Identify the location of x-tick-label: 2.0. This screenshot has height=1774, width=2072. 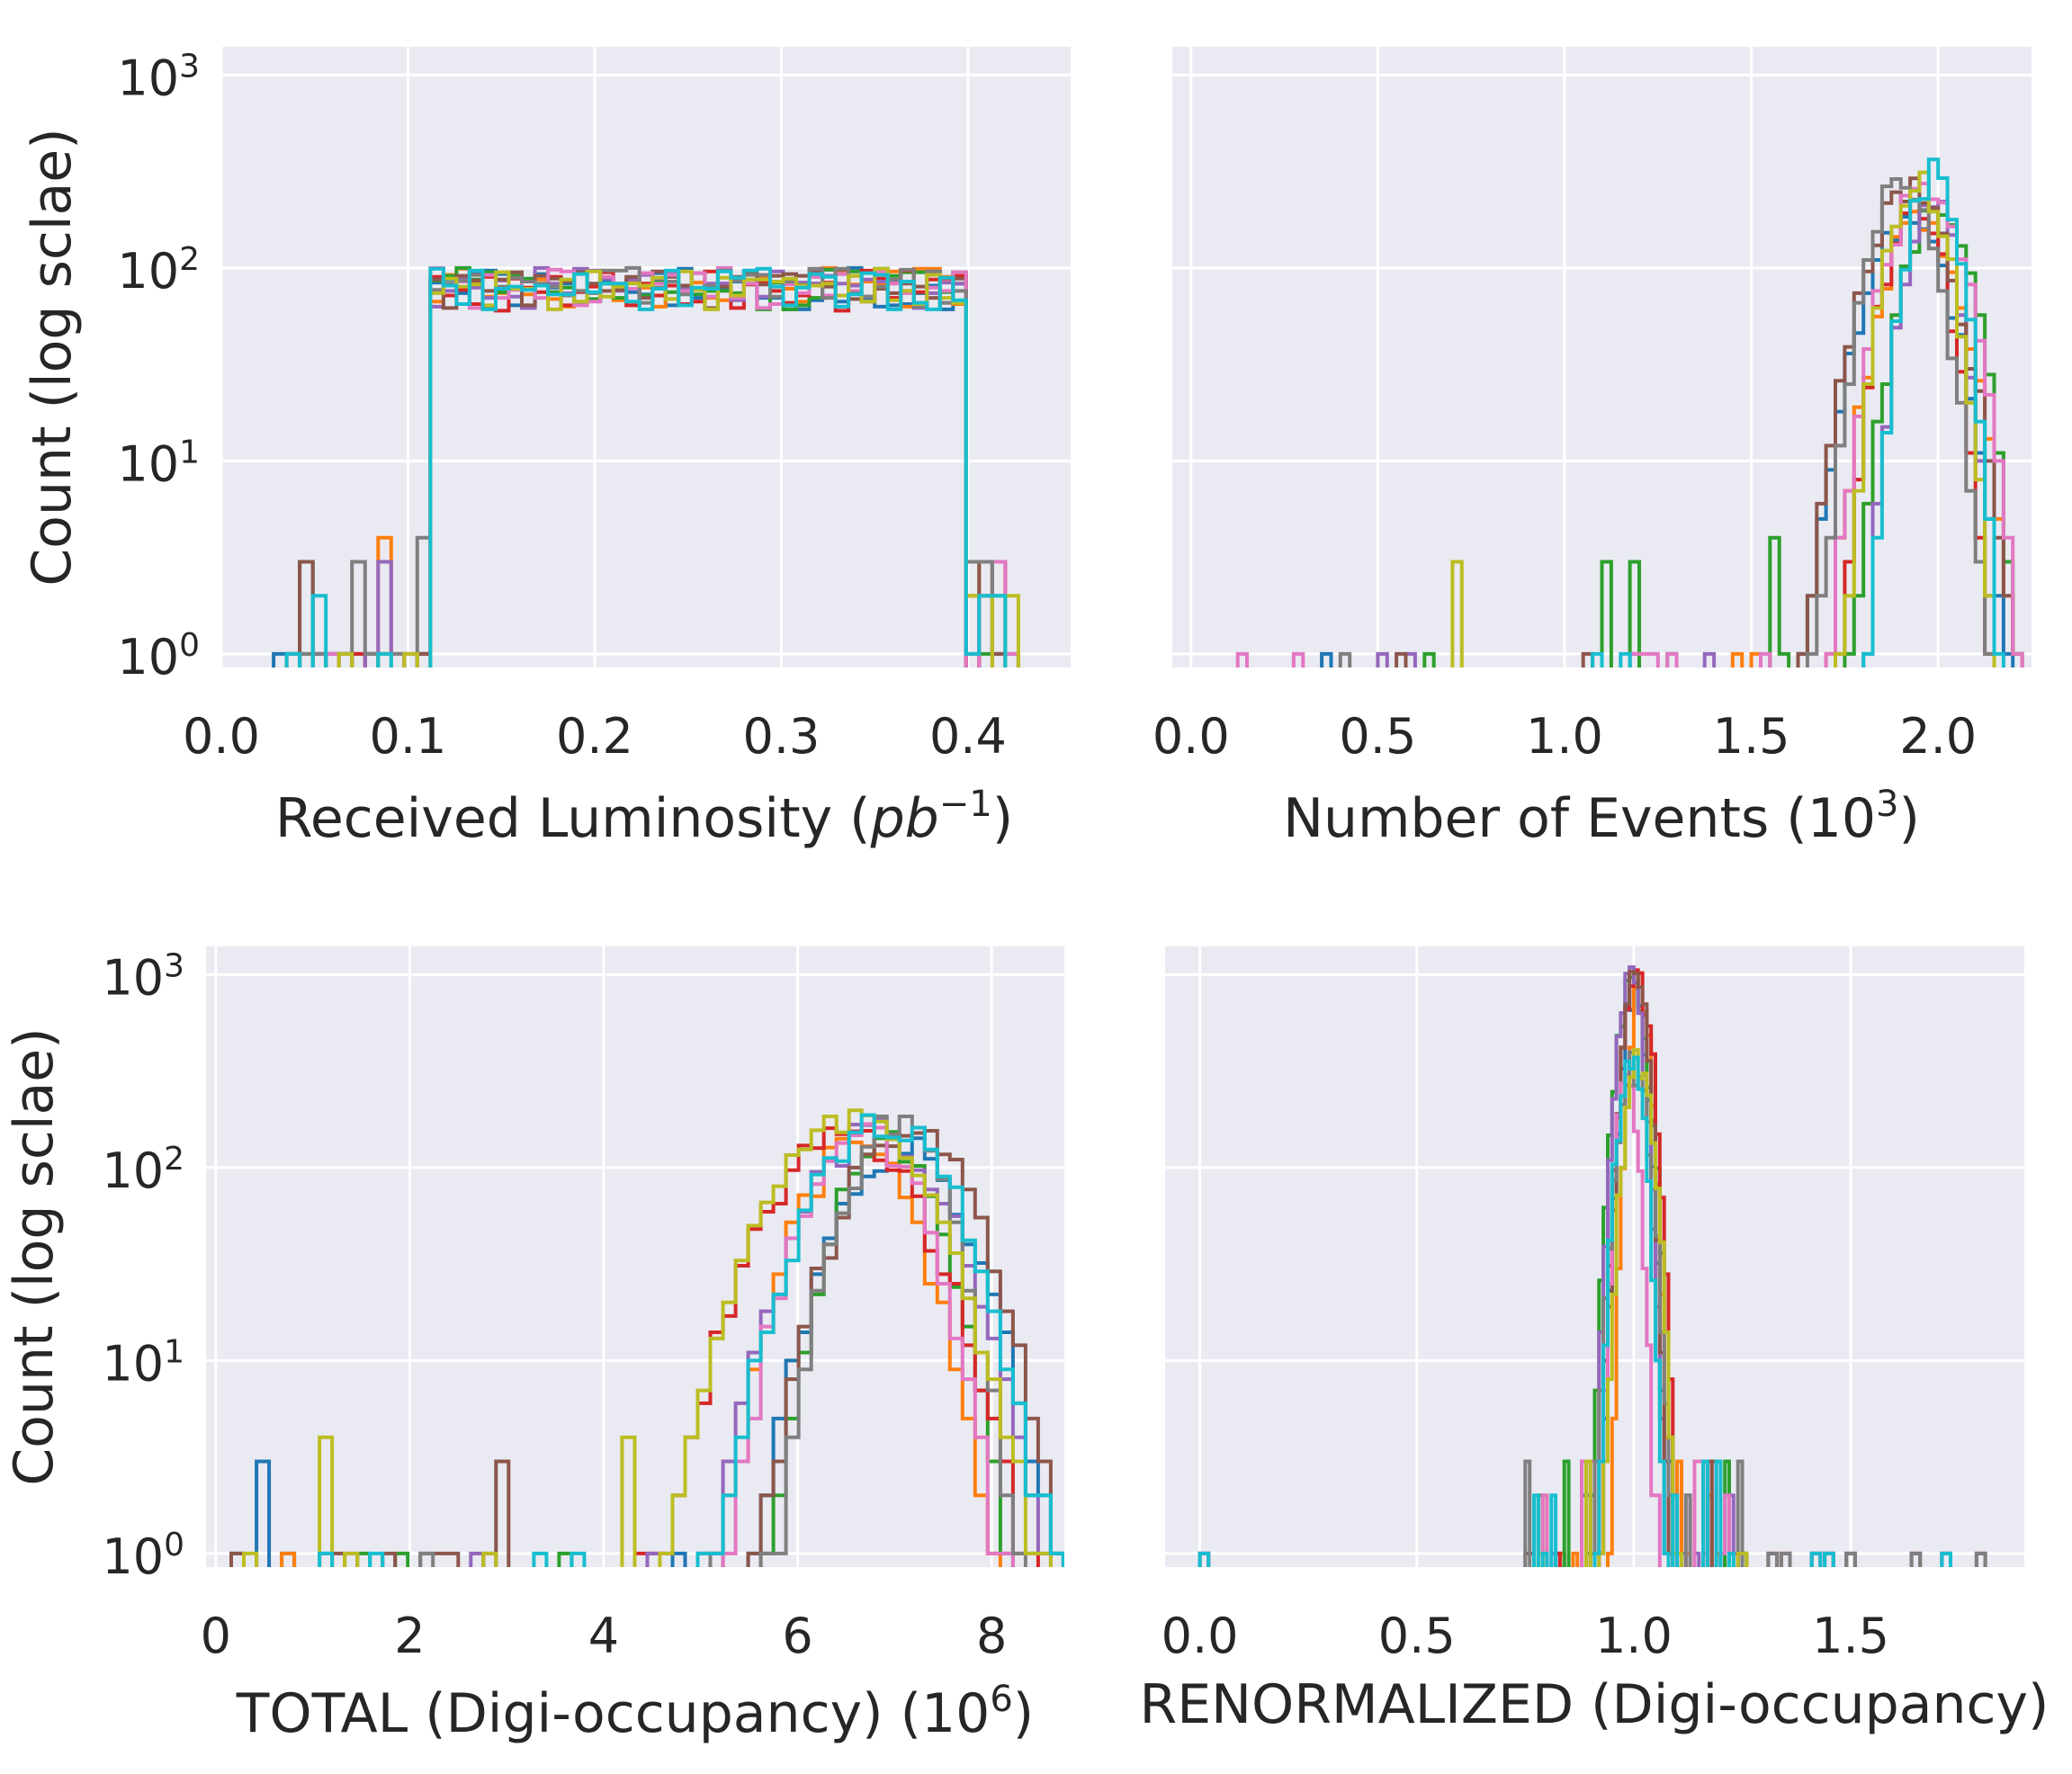
(1938, 736).